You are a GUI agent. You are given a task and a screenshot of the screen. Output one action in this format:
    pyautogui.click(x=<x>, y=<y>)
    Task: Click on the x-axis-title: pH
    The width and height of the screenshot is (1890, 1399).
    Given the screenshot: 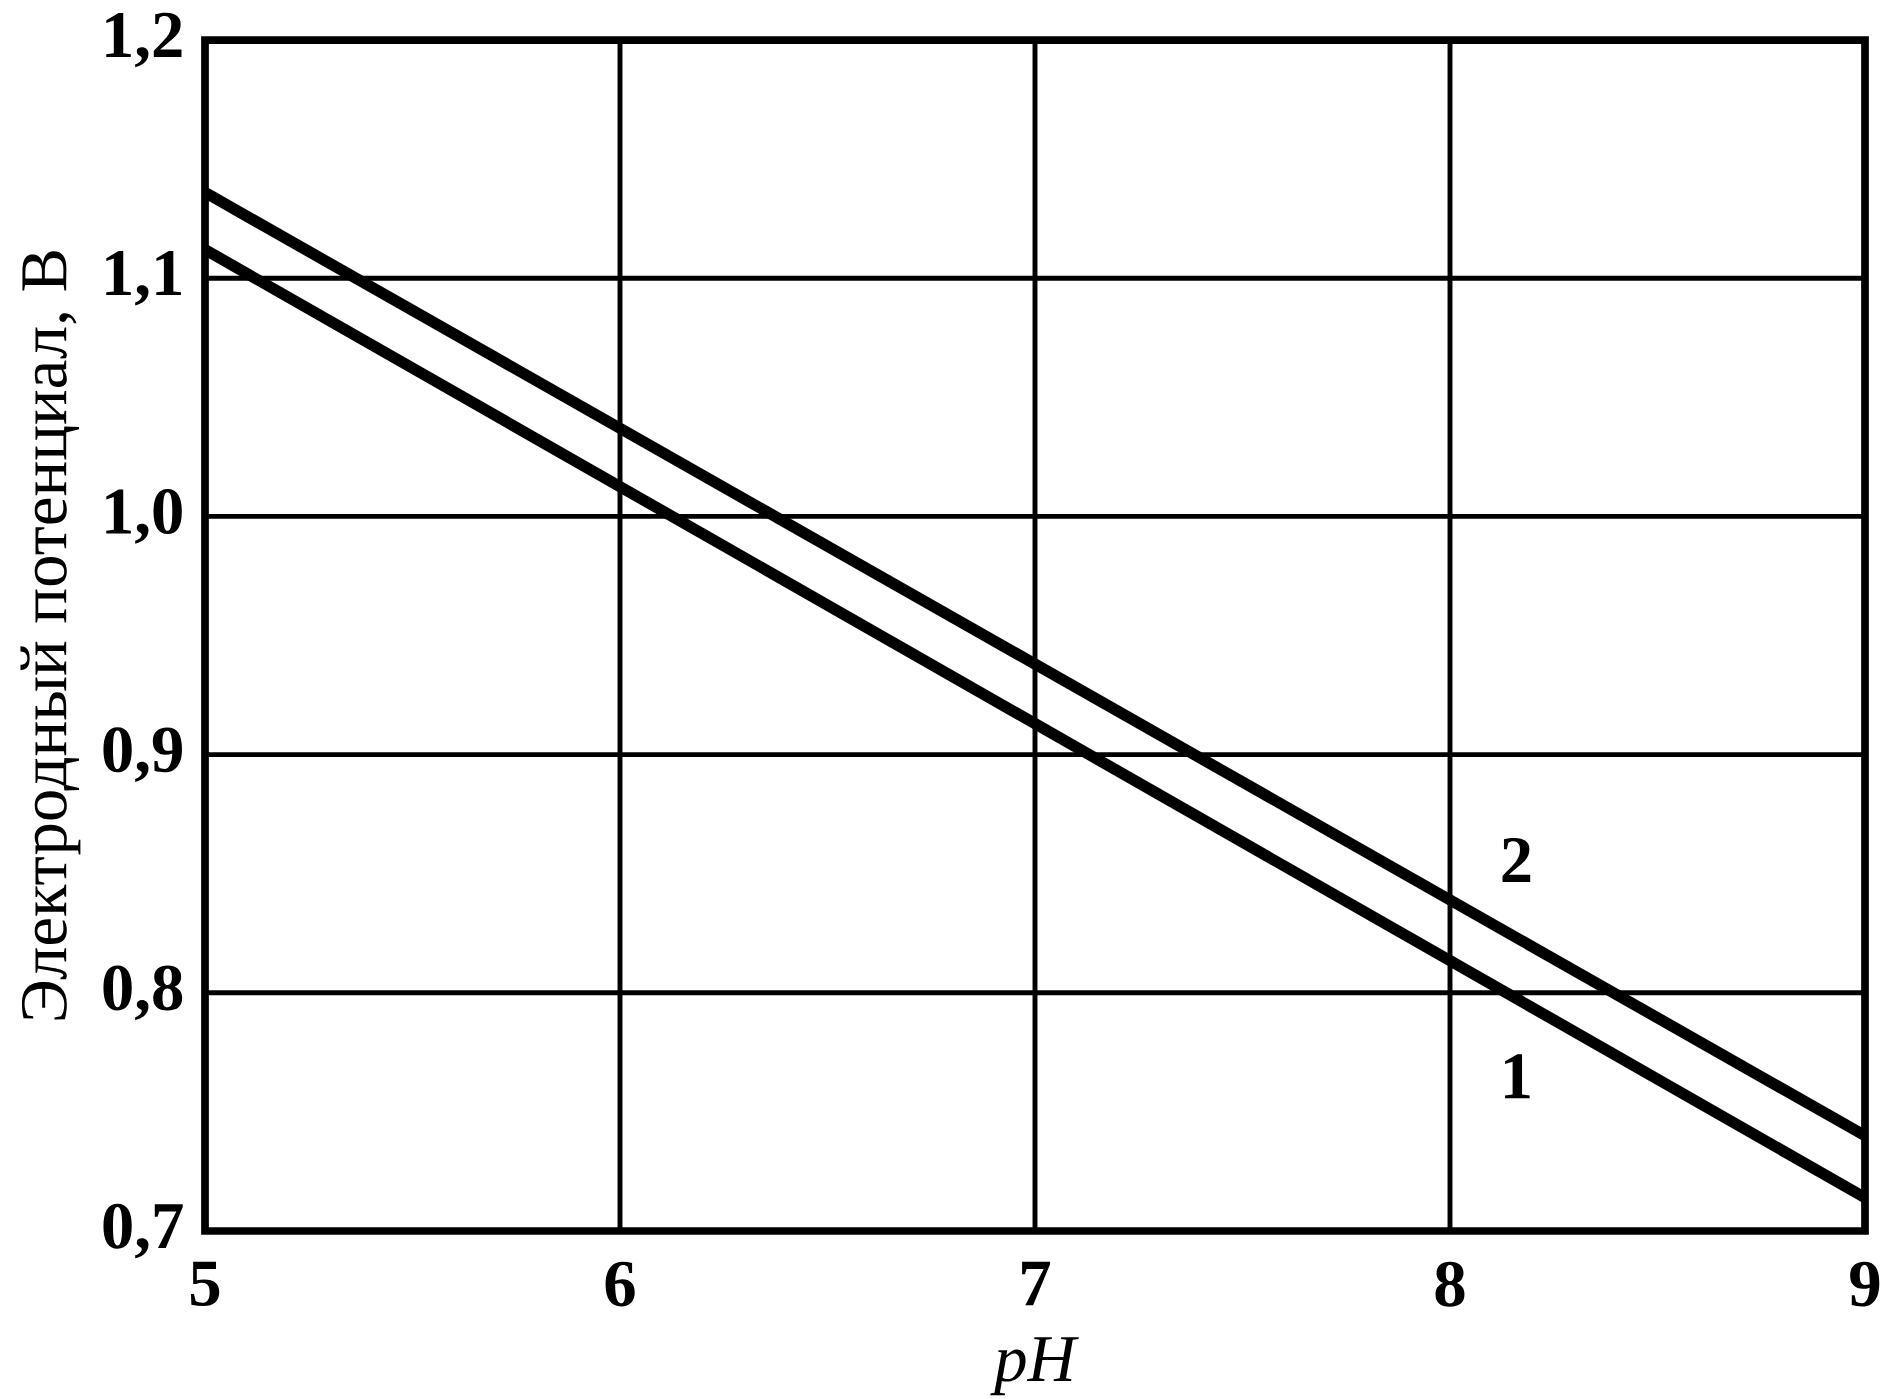 What is the action you would take?
    pyautogui.click(x=1034, y=1366)
    